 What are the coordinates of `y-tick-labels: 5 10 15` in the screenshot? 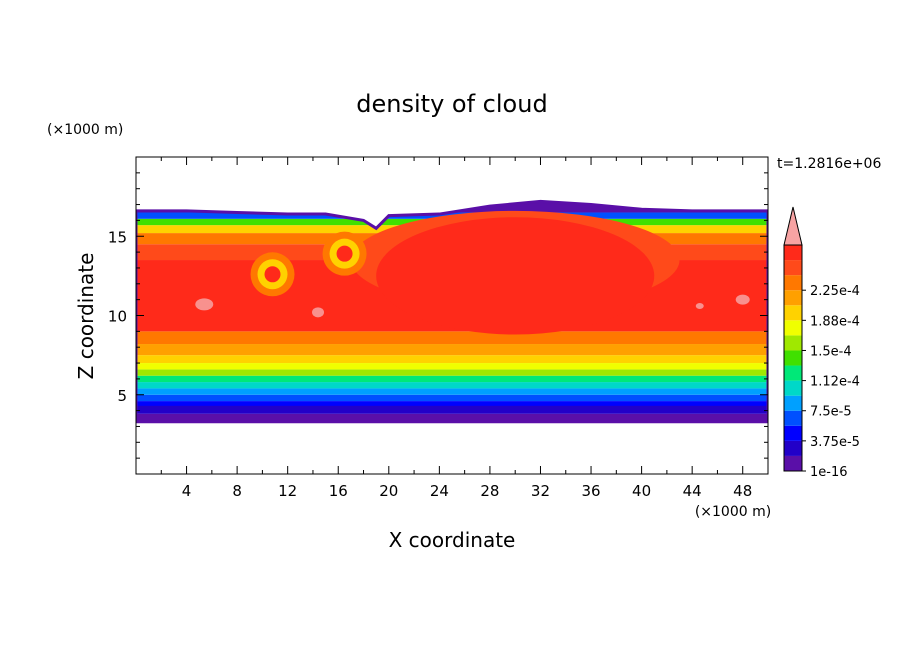 It's located at (117, 316).